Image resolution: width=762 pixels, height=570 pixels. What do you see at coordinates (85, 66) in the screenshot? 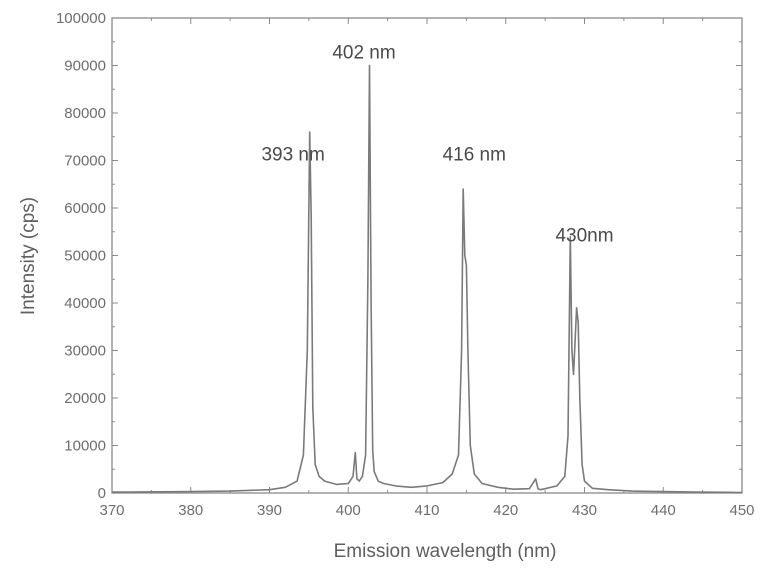
I see `y-tick-label: 90000` at bounding box center [85, 66].